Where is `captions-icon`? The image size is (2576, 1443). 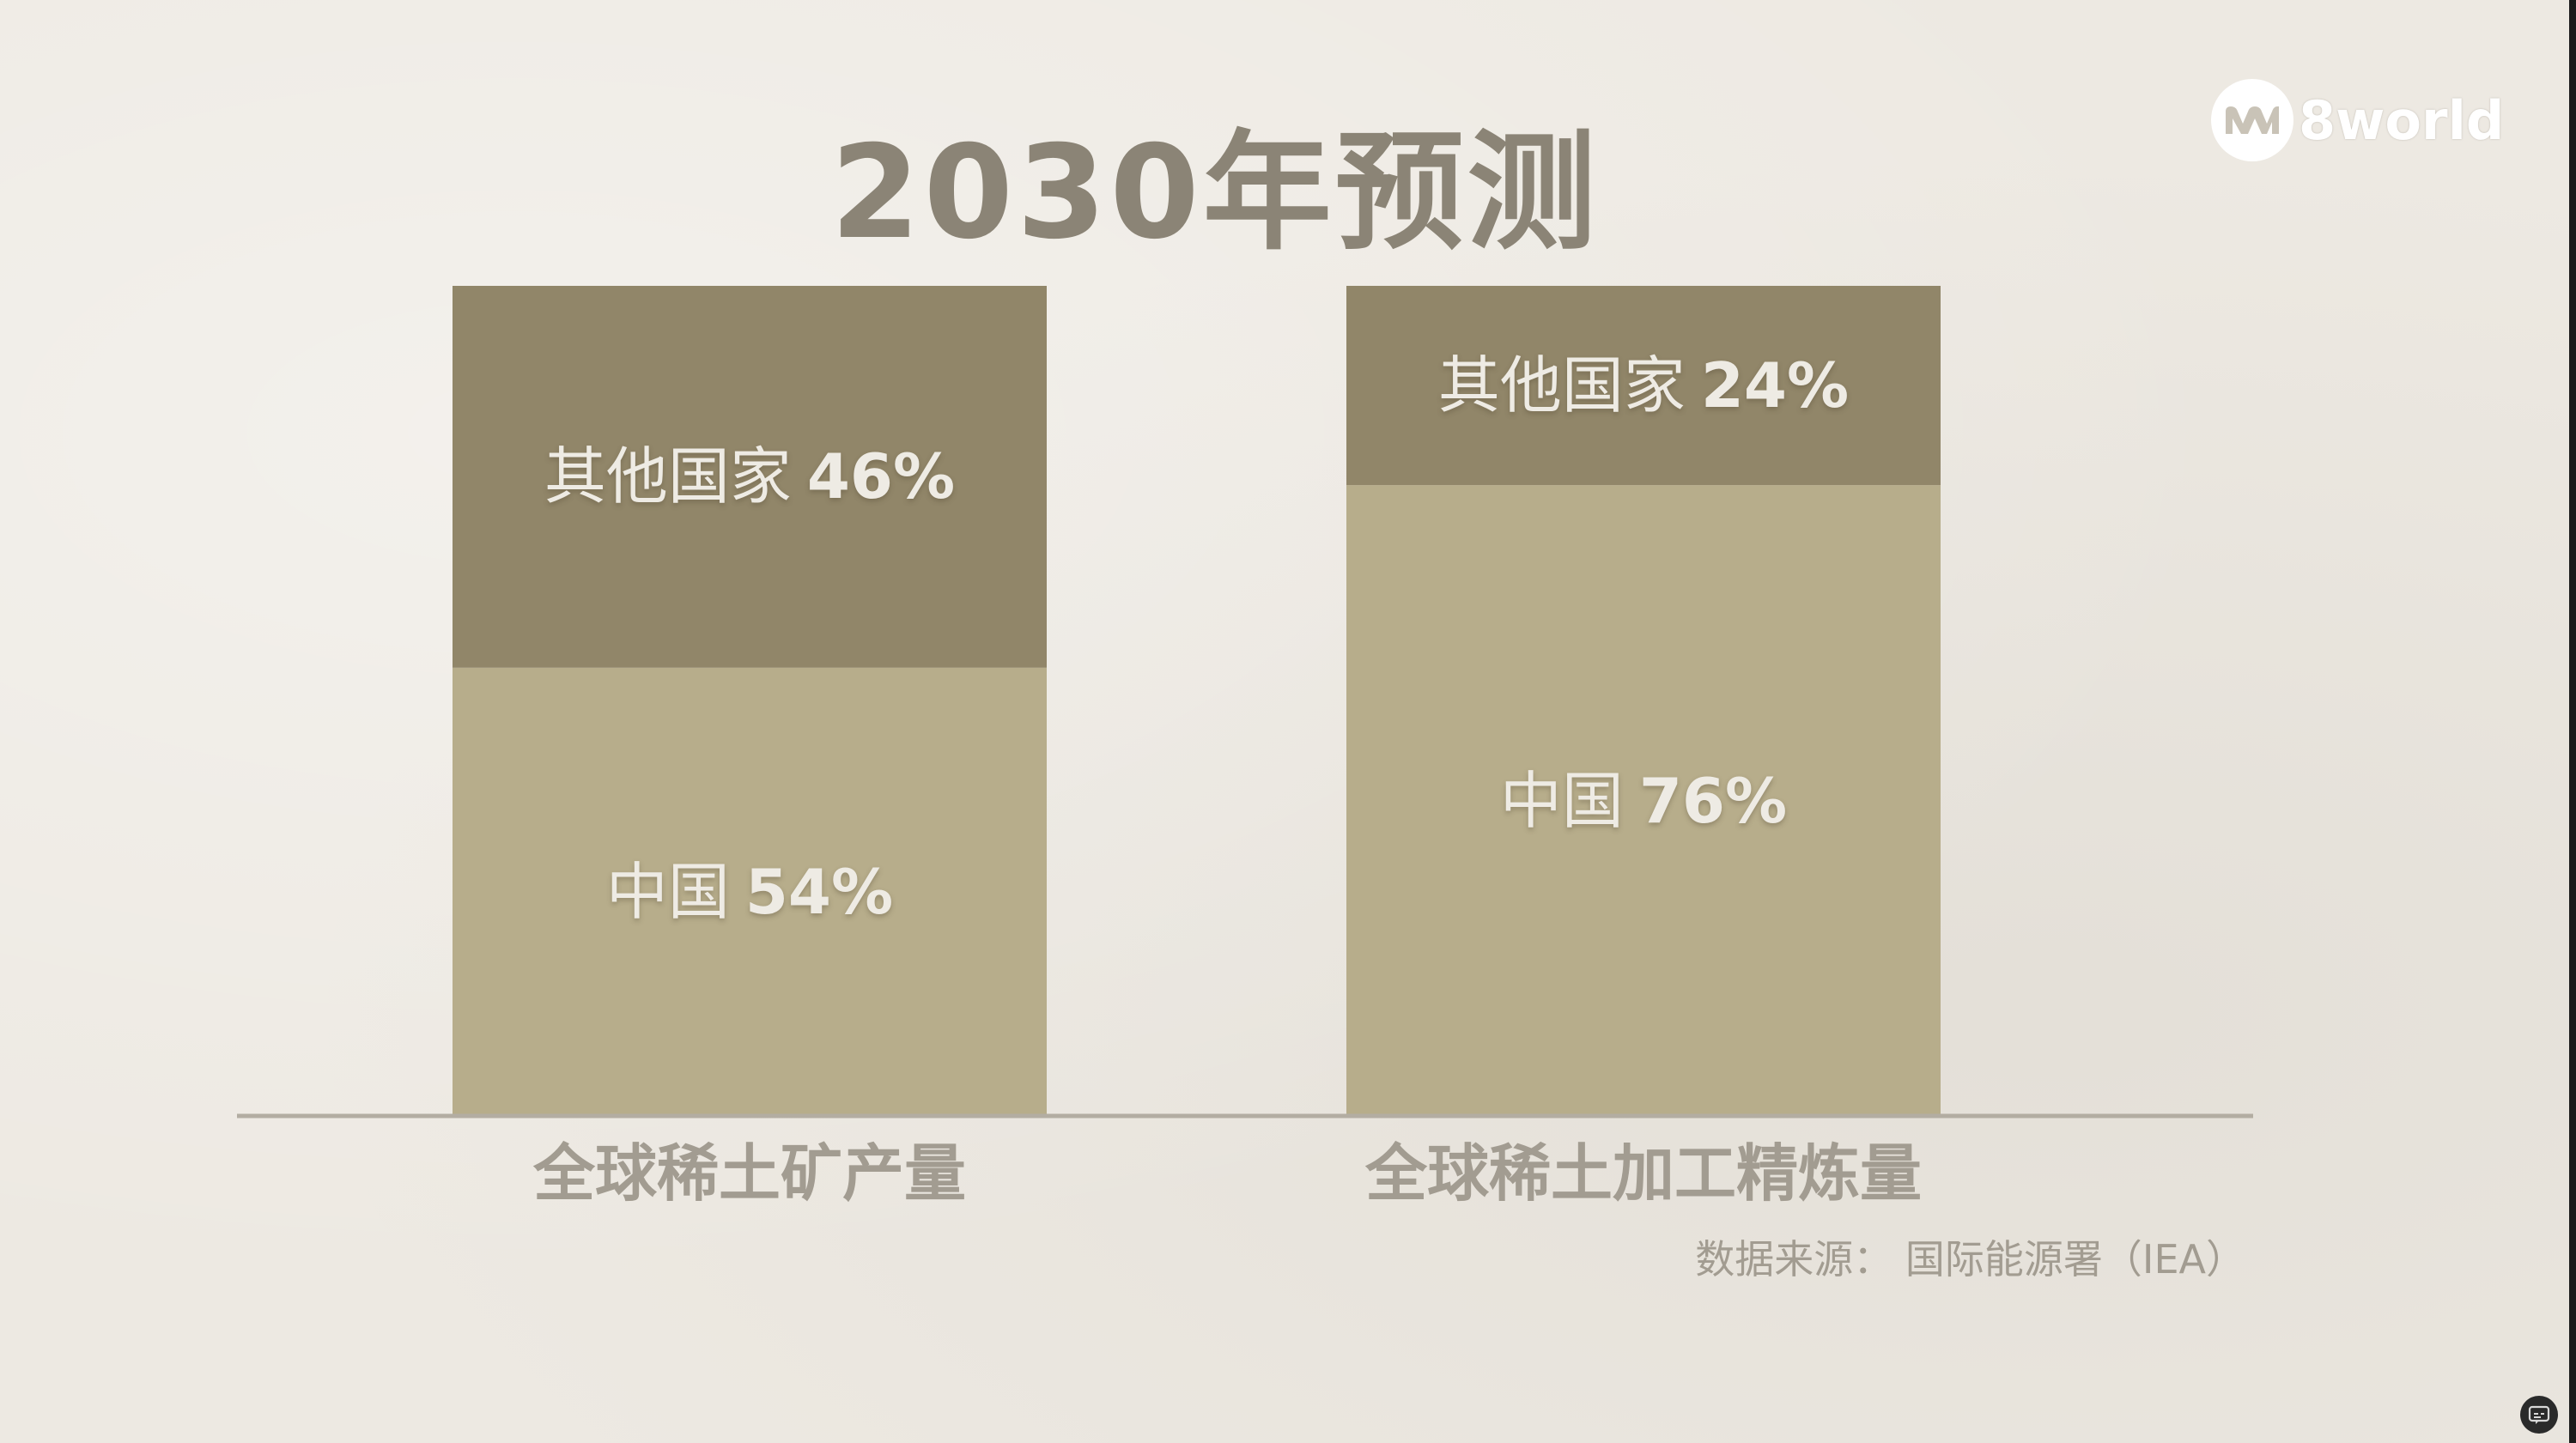
captions-icon is located at coordinates (2539, 1414).